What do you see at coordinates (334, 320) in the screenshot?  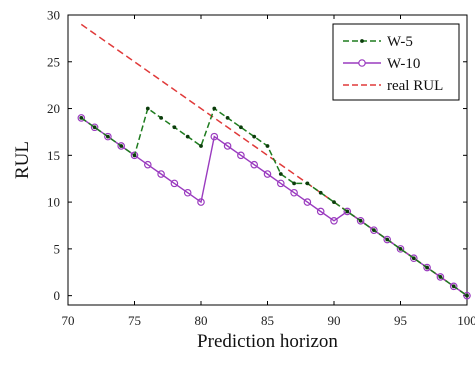 I see `x-tick-label: 90` at bounding box center [334, 320].